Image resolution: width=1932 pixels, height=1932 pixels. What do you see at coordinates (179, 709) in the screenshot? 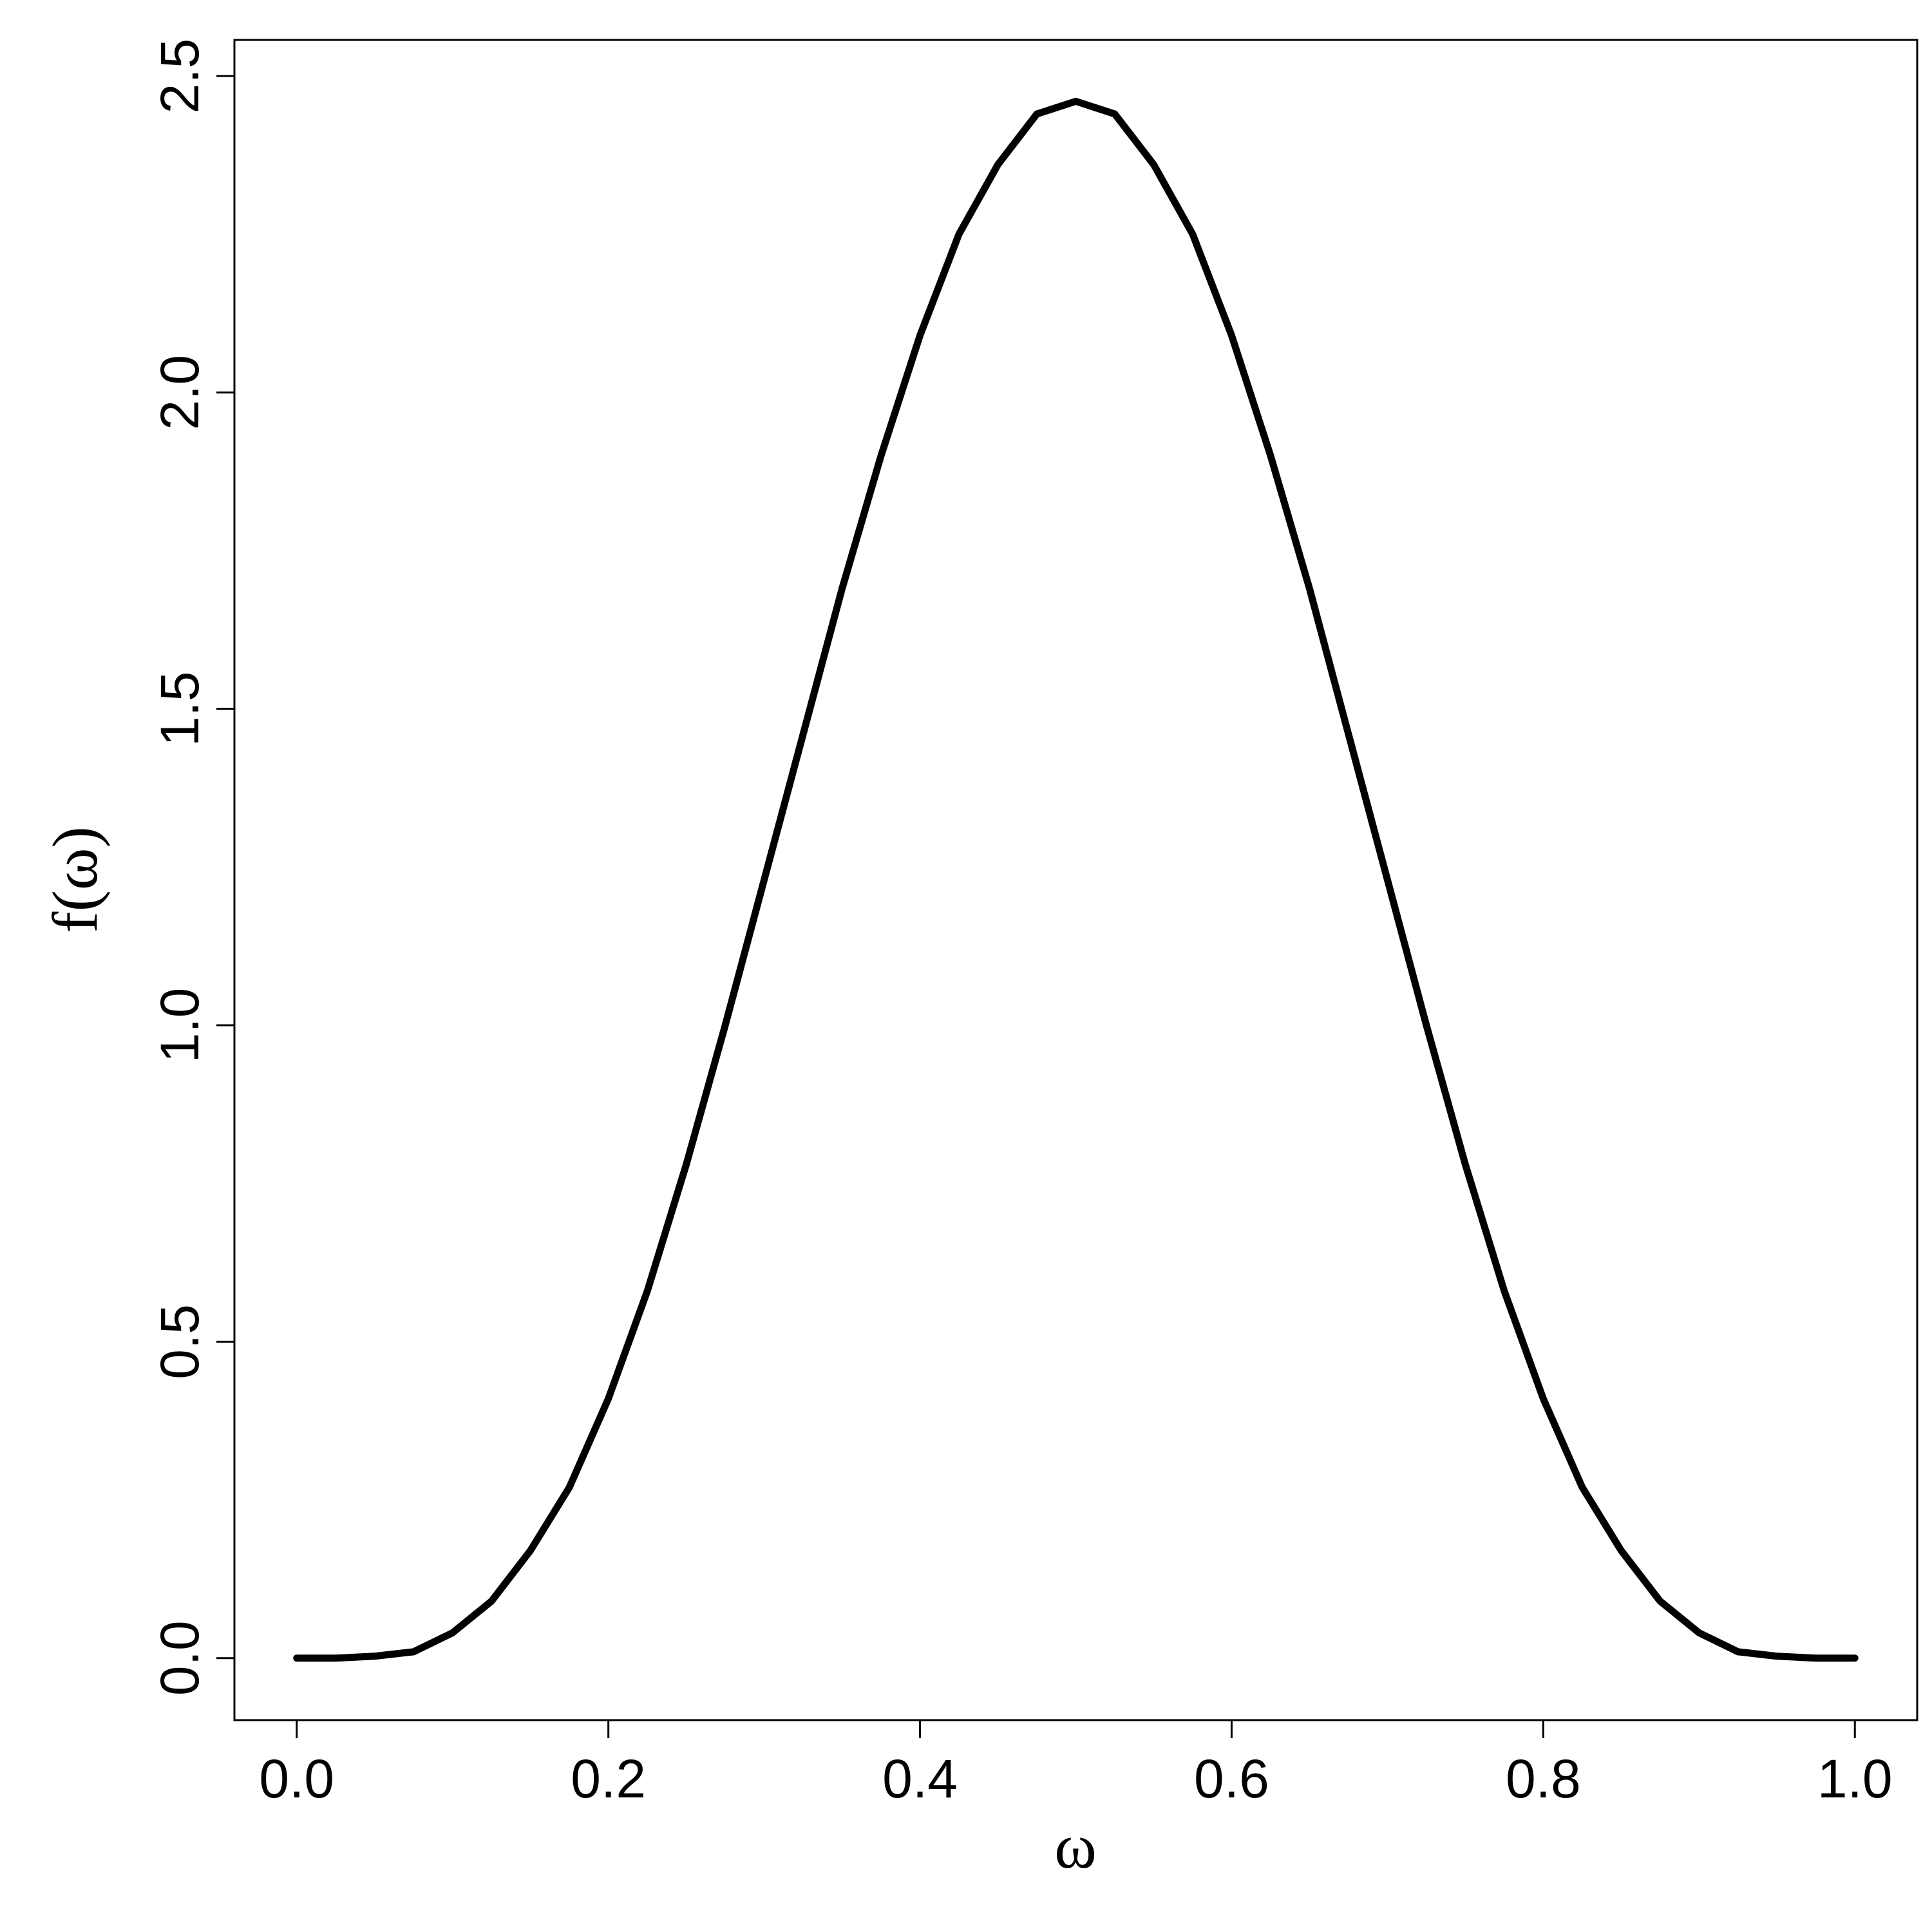
I see `y-tick-label: 1.5` at bounding box center [179, 709].